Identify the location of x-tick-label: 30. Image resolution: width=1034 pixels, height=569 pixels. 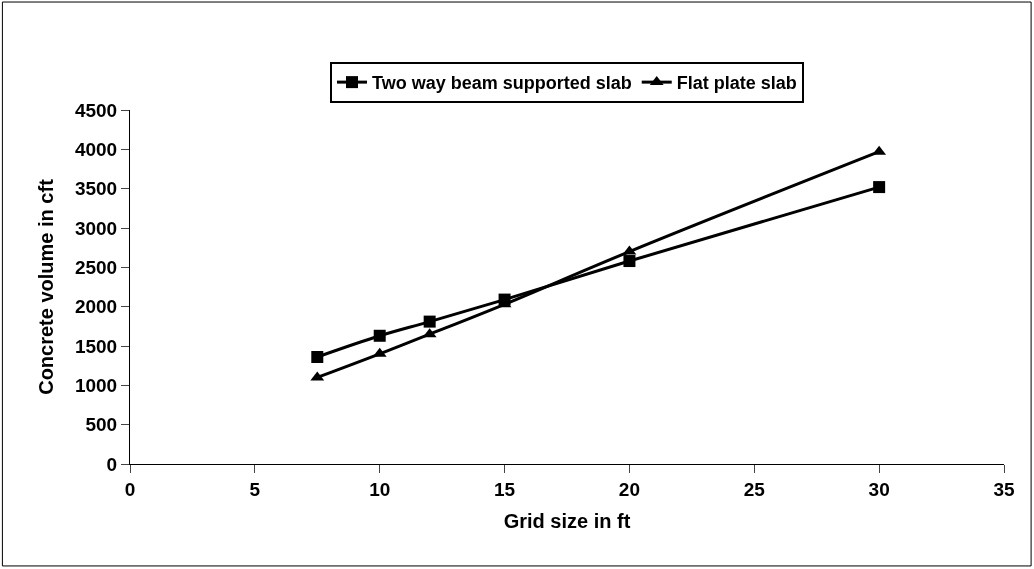
(879, 489).